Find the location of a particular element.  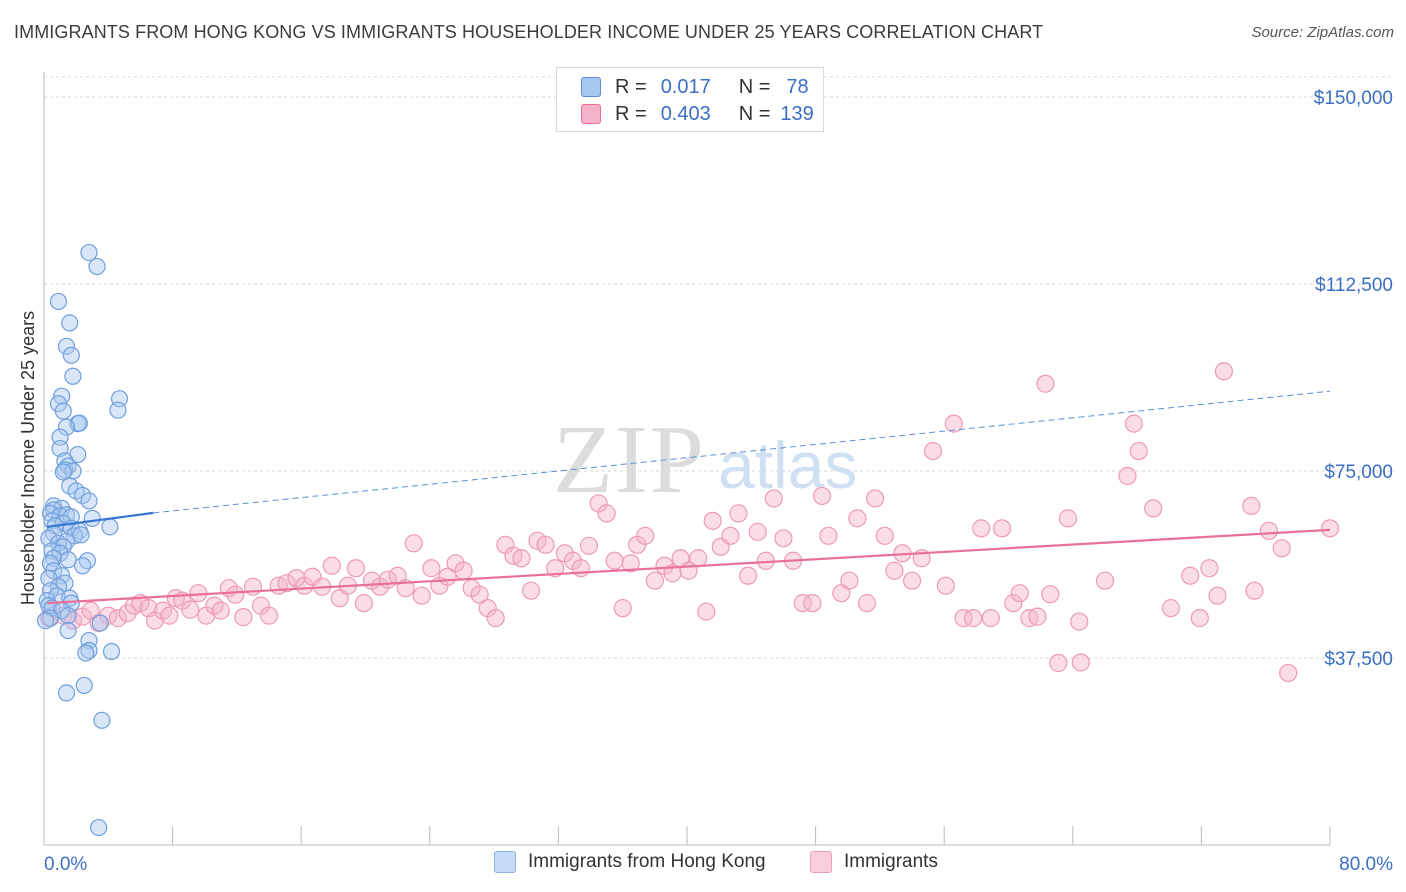

legend-row-hong-kong: R = 0.017 N = 78 is located at coordinates (695, 87).